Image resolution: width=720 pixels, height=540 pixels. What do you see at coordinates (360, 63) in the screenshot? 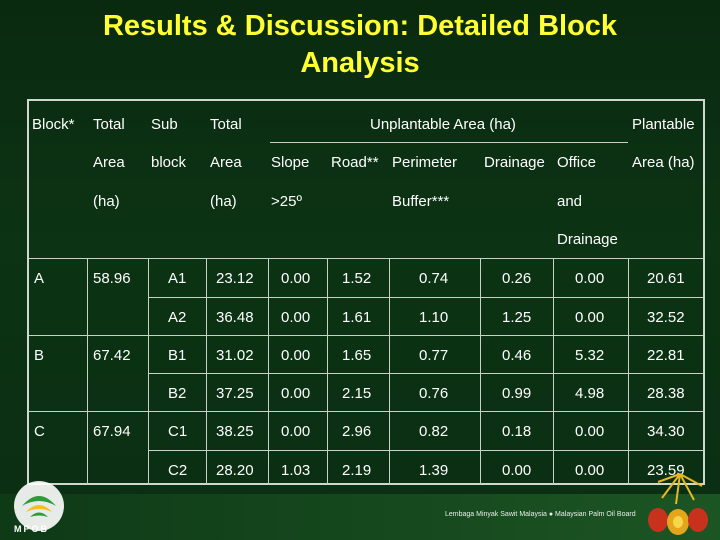
I see `title-line-2: Analysis` at bounding box center [360, 63].